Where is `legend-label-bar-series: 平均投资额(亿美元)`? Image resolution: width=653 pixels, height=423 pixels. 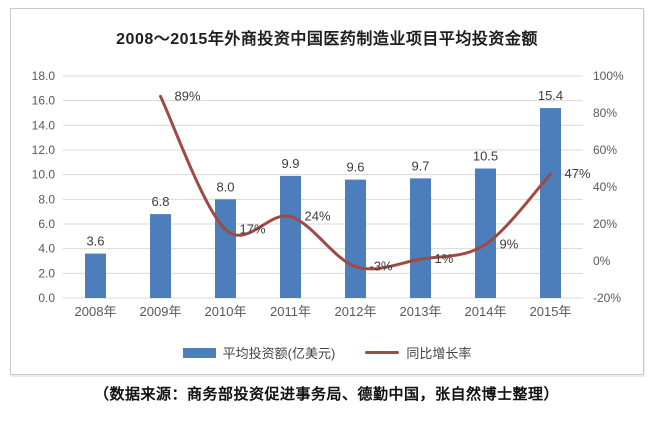
legend-label-bar-series: 平均投资额(亿美元) is located at coordinates (279, 353).